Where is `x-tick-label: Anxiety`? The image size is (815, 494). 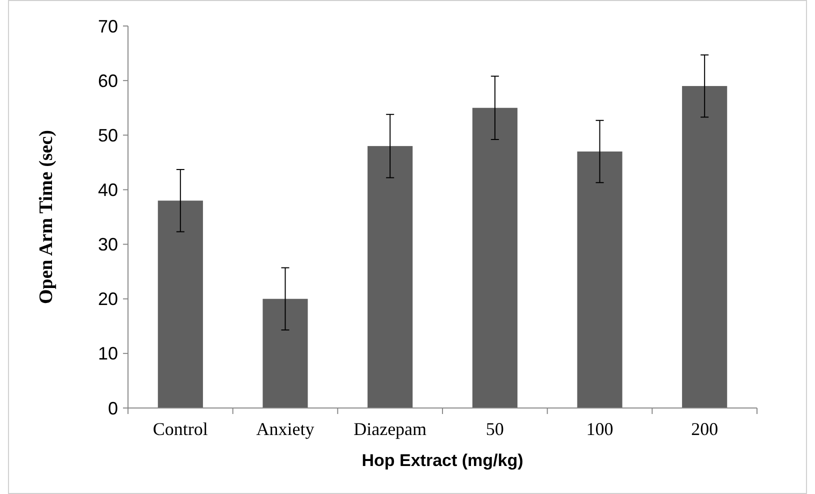
x-tick-label: Anxiety is located at coordinates (285, 429).